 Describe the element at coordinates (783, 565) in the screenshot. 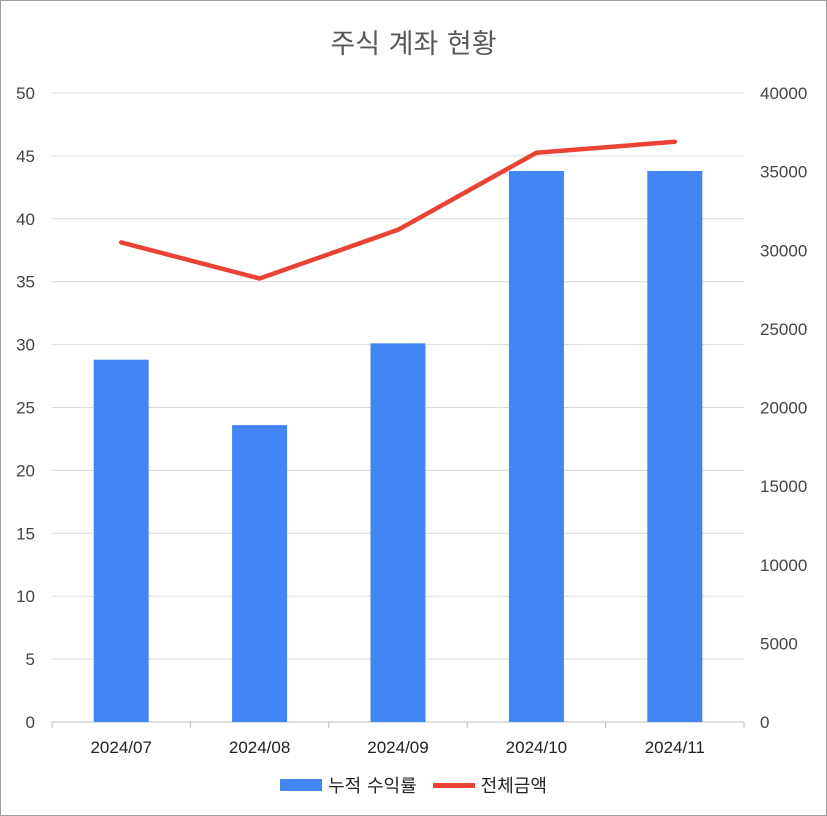

I see `y-right-tick-label: 10000` at that location.